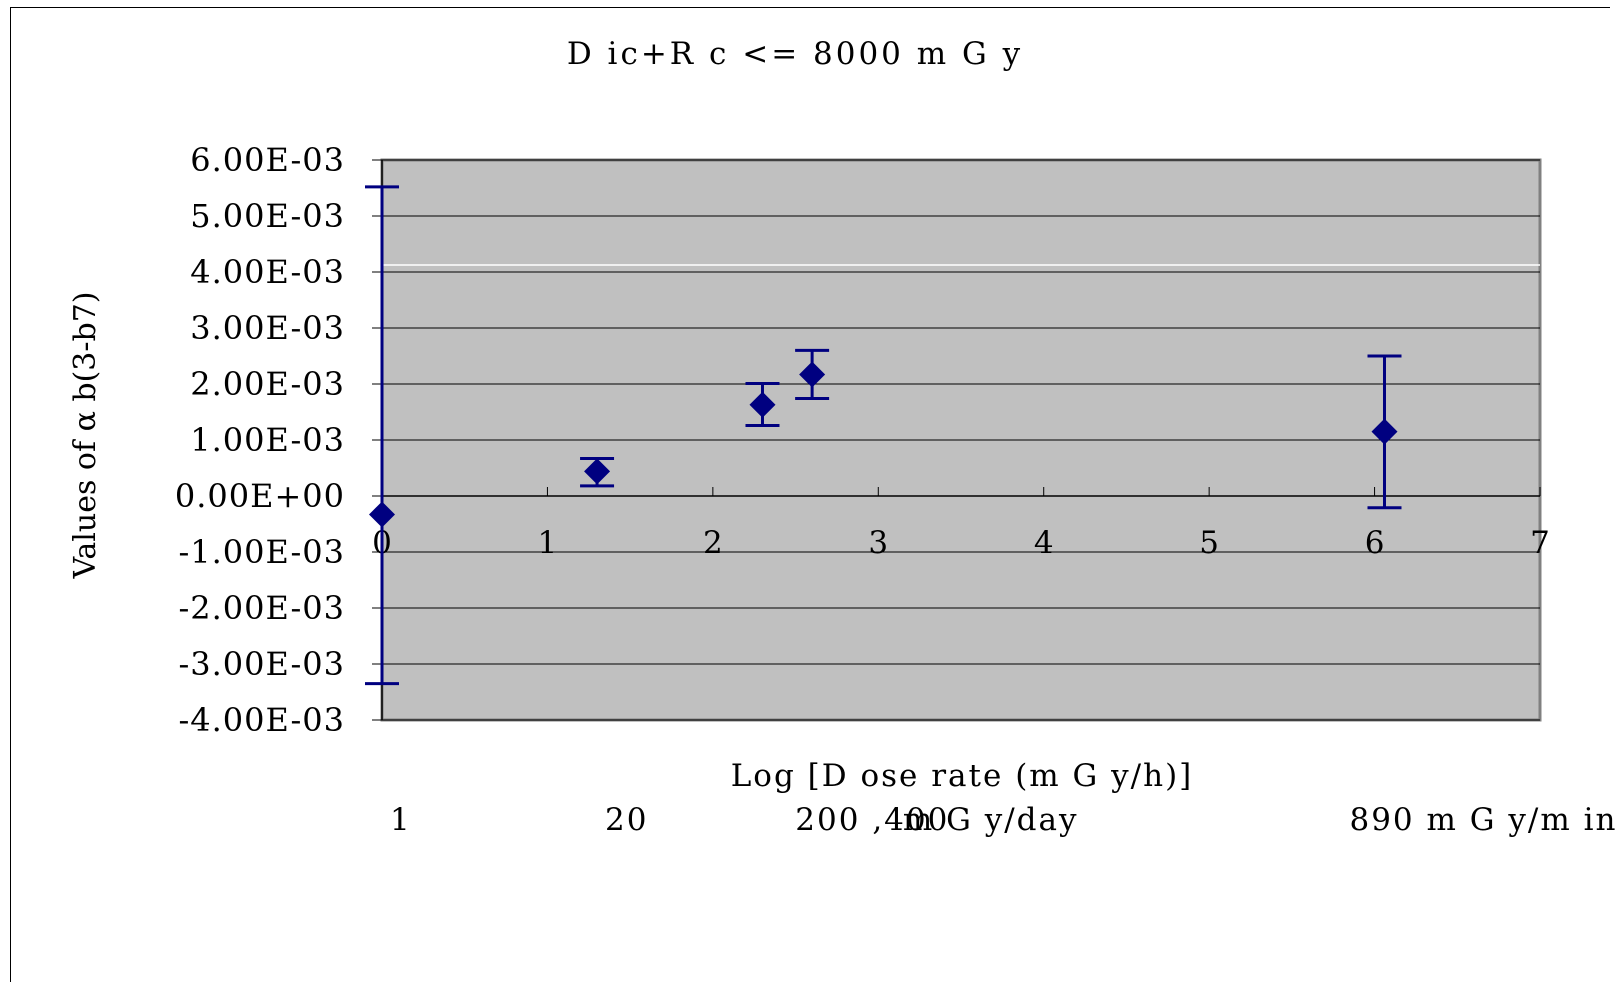 The image size is (1617, 982). I want to click on y-tick-label: 3.00E-03, so click(267, 328).